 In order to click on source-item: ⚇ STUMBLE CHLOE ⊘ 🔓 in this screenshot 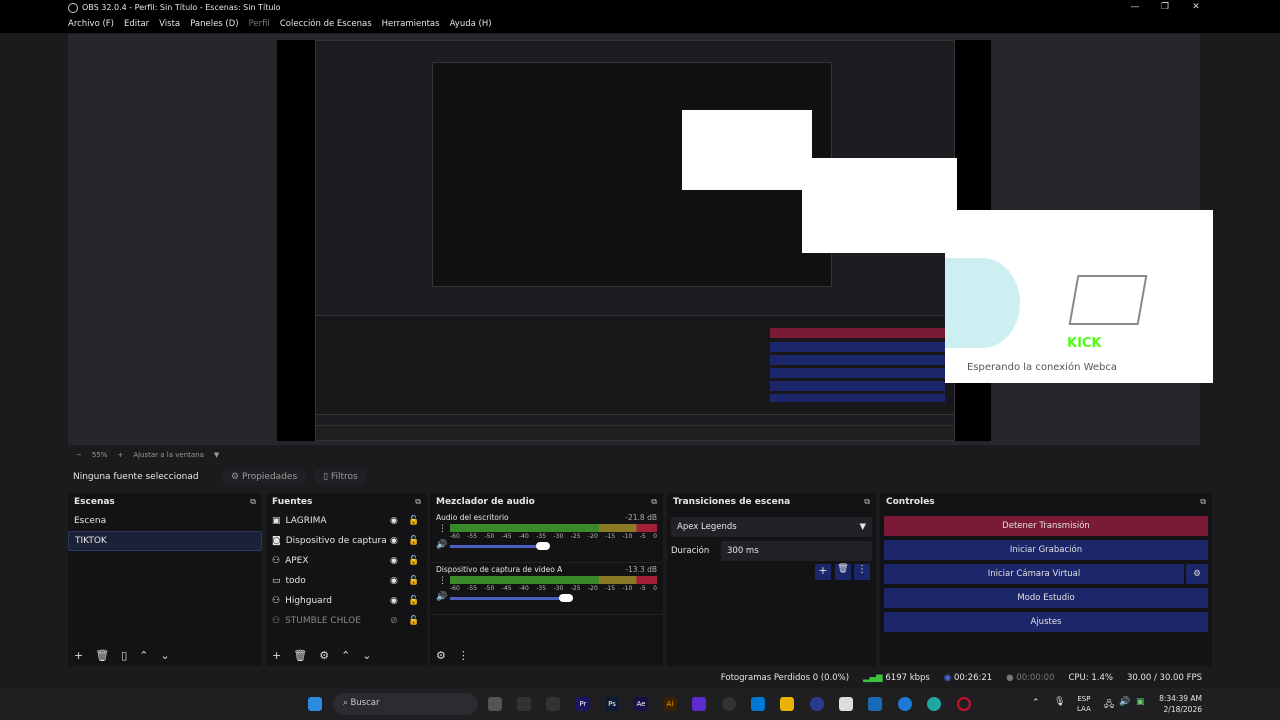, I will do `click(346, 621)`.